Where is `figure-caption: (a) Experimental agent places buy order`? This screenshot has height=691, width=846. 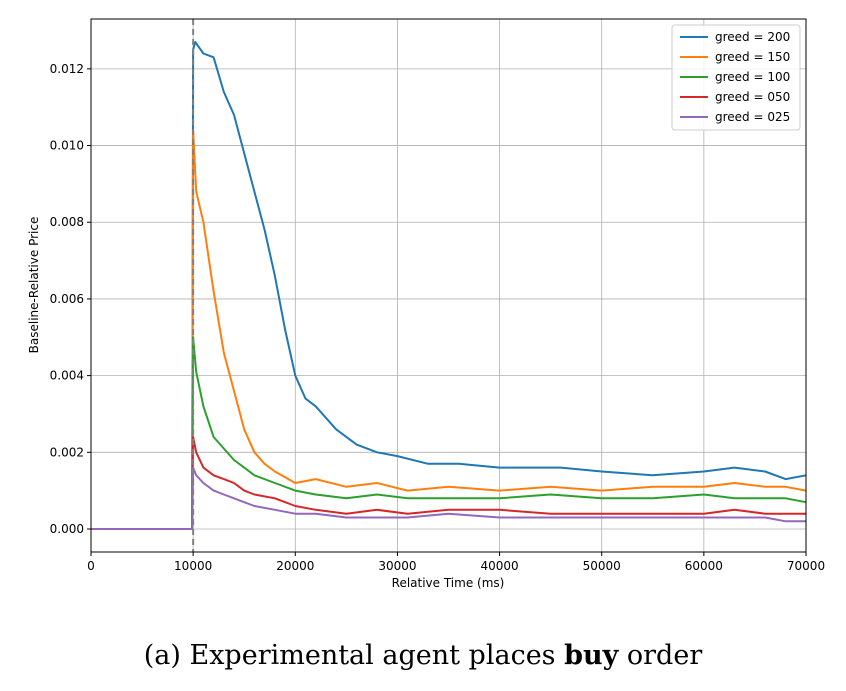
figure-caption: (a) Experimental agent places buy order is located at coordinates (423, 655).